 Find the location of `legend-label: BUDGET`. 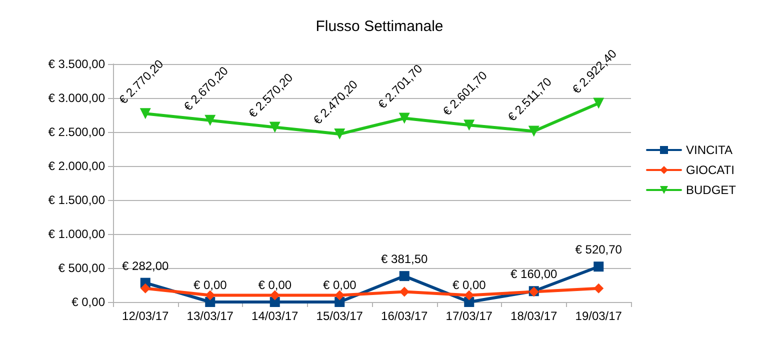

legend-label: BUDGET is located at coordinates (711, 190).